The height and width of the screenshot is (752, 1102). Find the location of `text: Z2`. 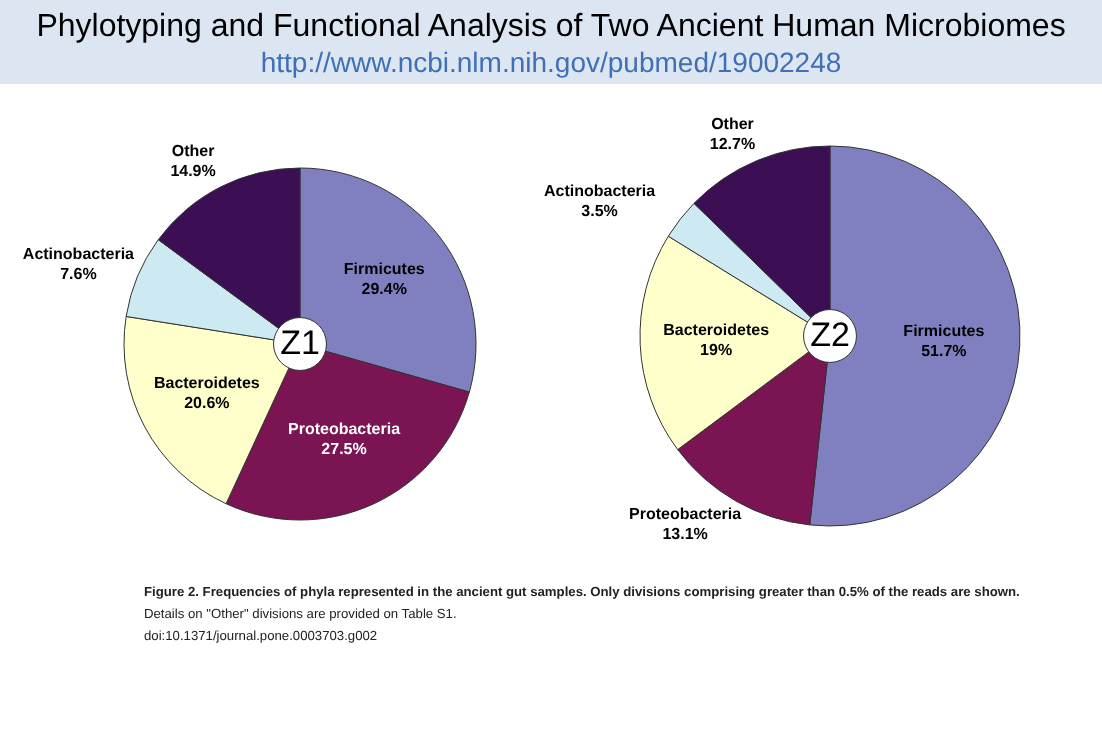

text: Z2 is located at coordinates (830, 335).